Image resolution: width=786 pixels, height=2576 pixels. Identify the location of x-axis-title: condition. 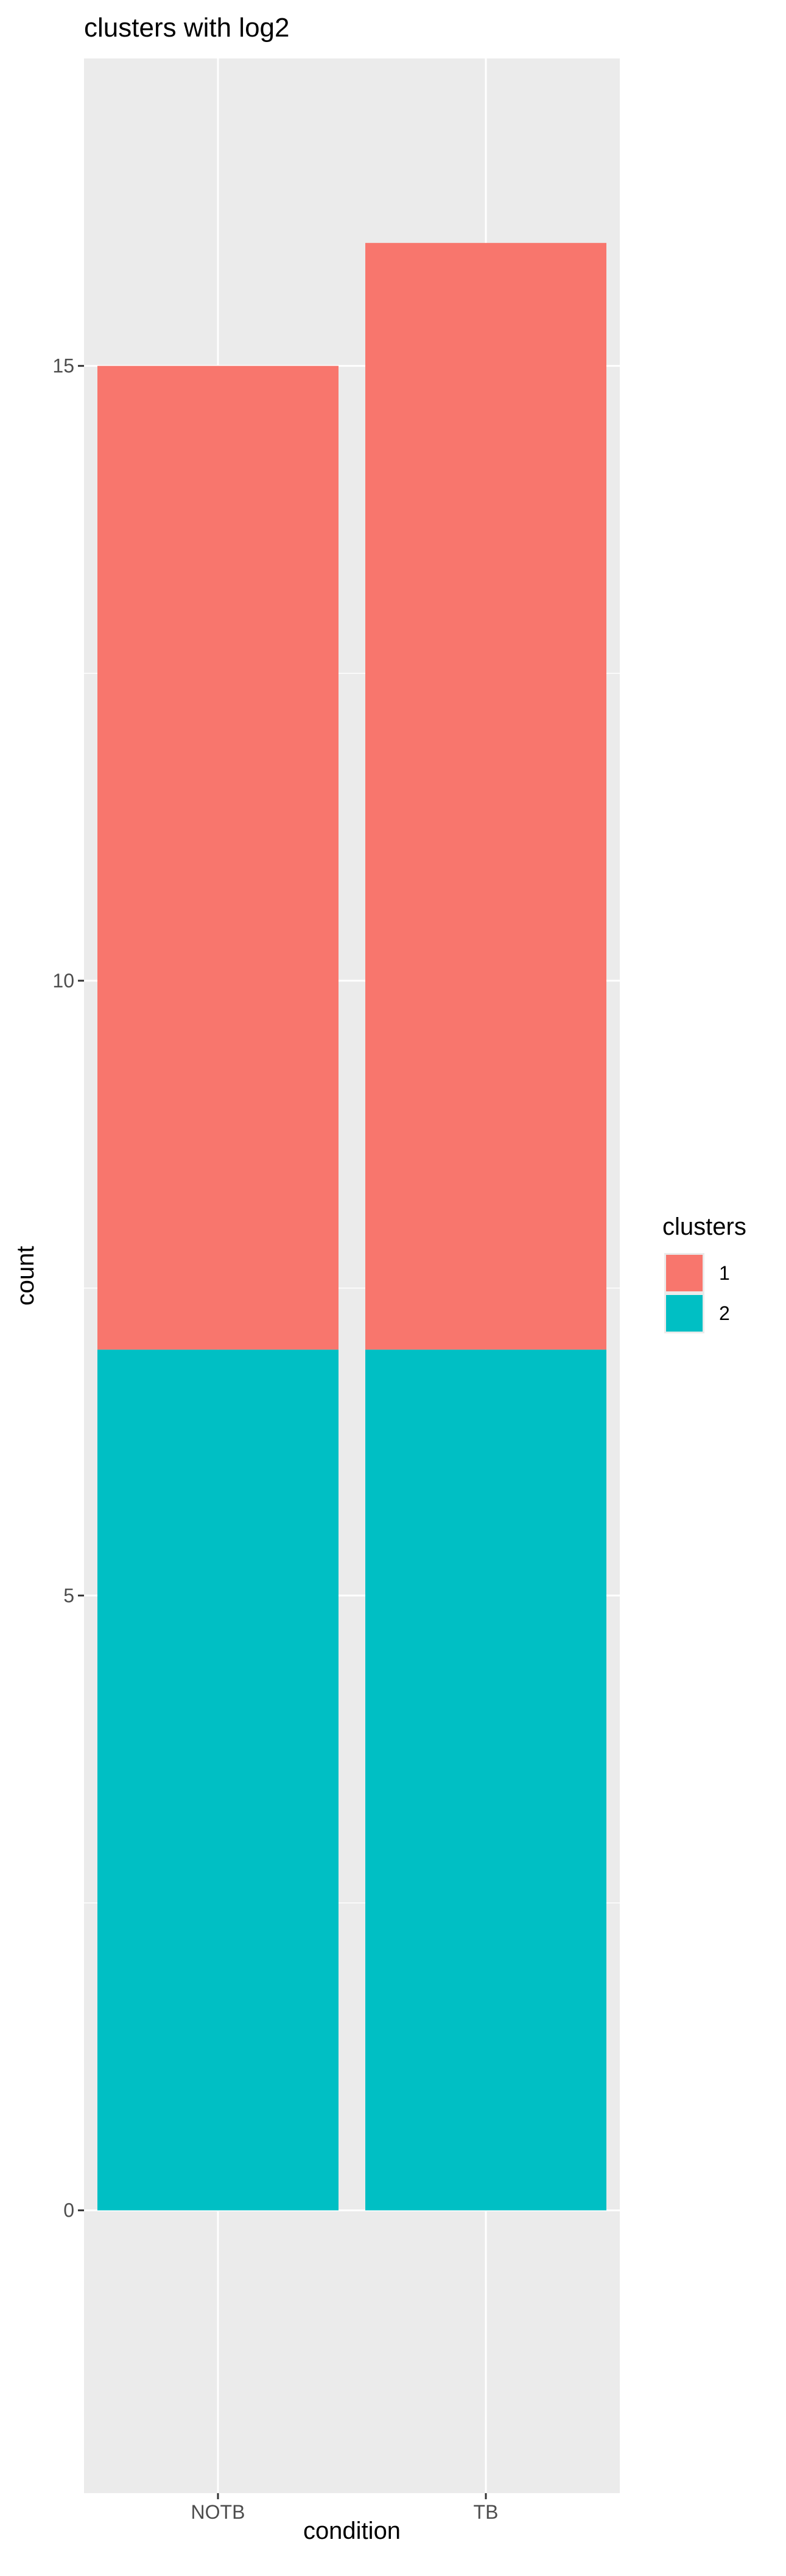
(352, 2531).